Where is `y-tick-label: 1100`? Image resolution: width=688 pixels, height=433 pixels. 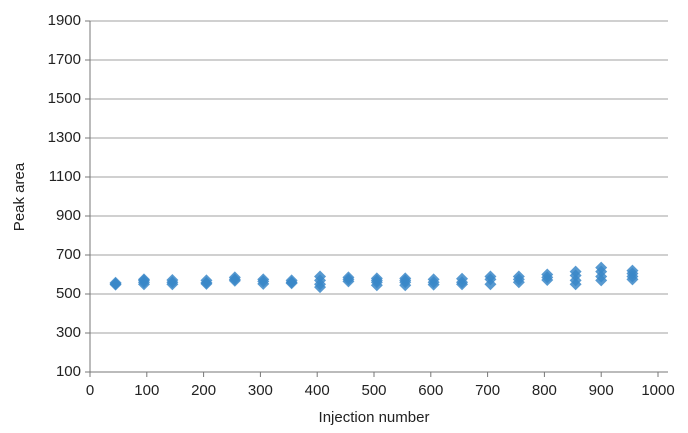
y-tick-label: 1100 is located at coordinates (65, 176).